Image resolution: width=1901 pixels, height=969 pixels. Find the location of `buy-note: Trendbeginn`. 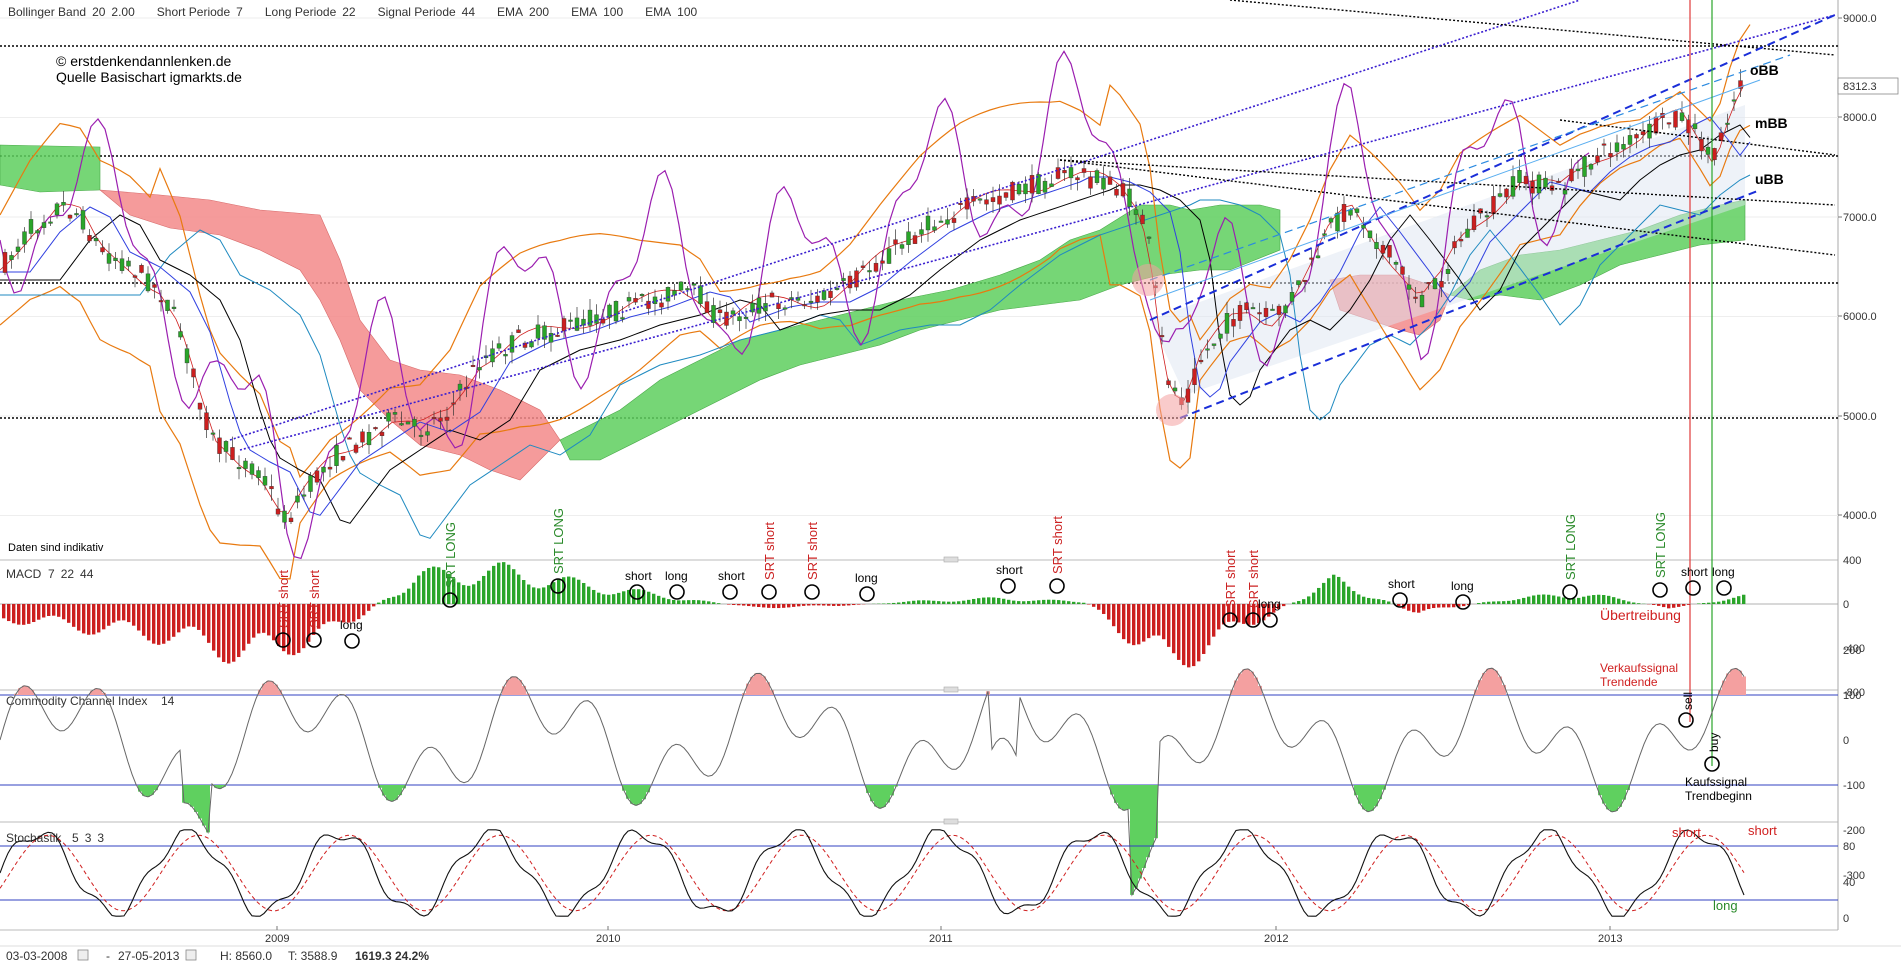

buy-note: Trendbeginn is located at coordinates (1718, 796).